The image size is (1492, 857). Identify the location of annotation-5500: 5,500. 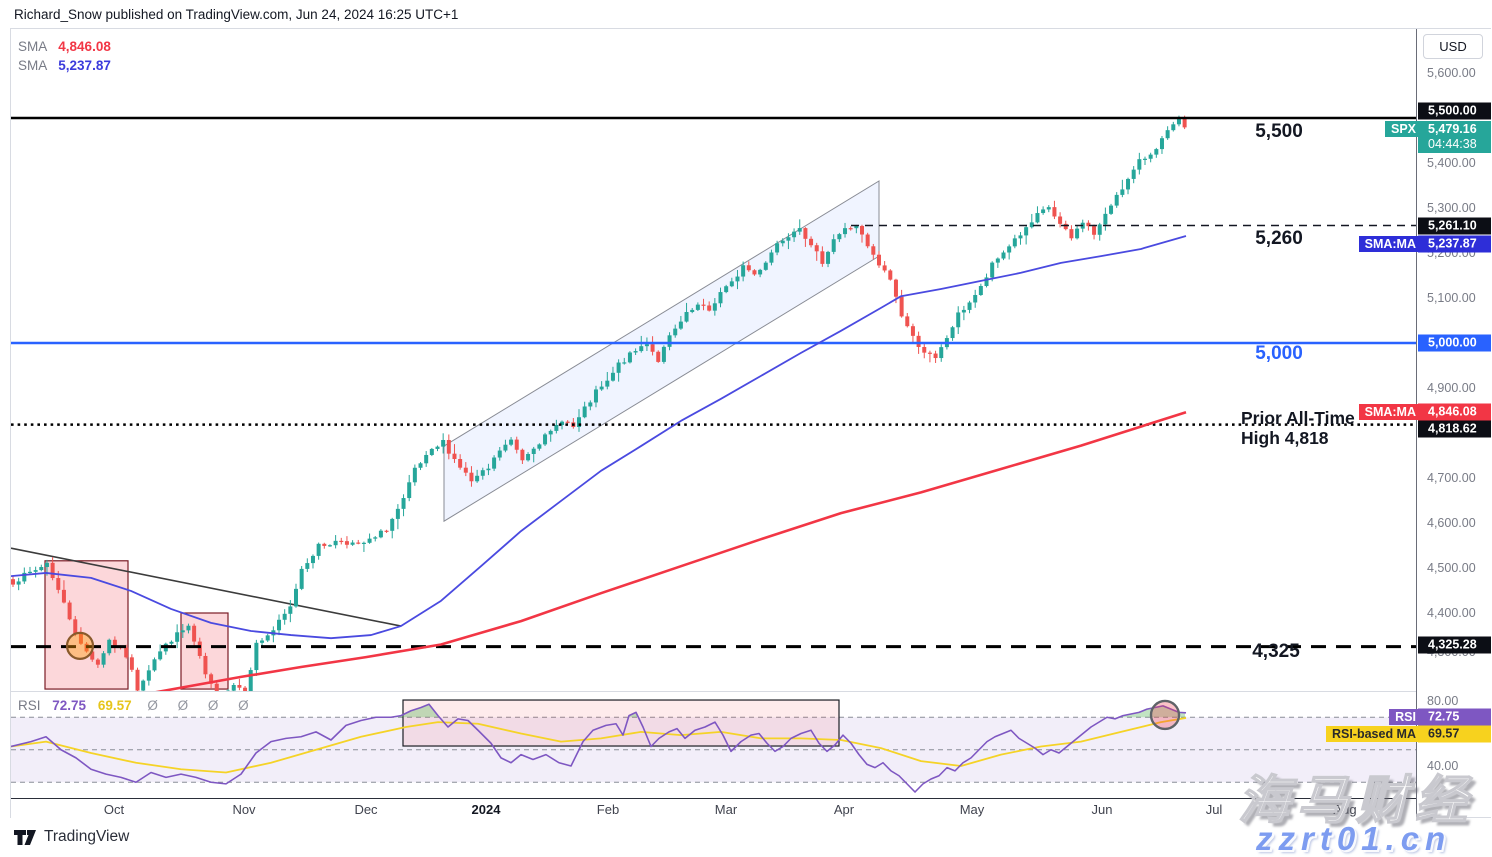
(1279, 131).